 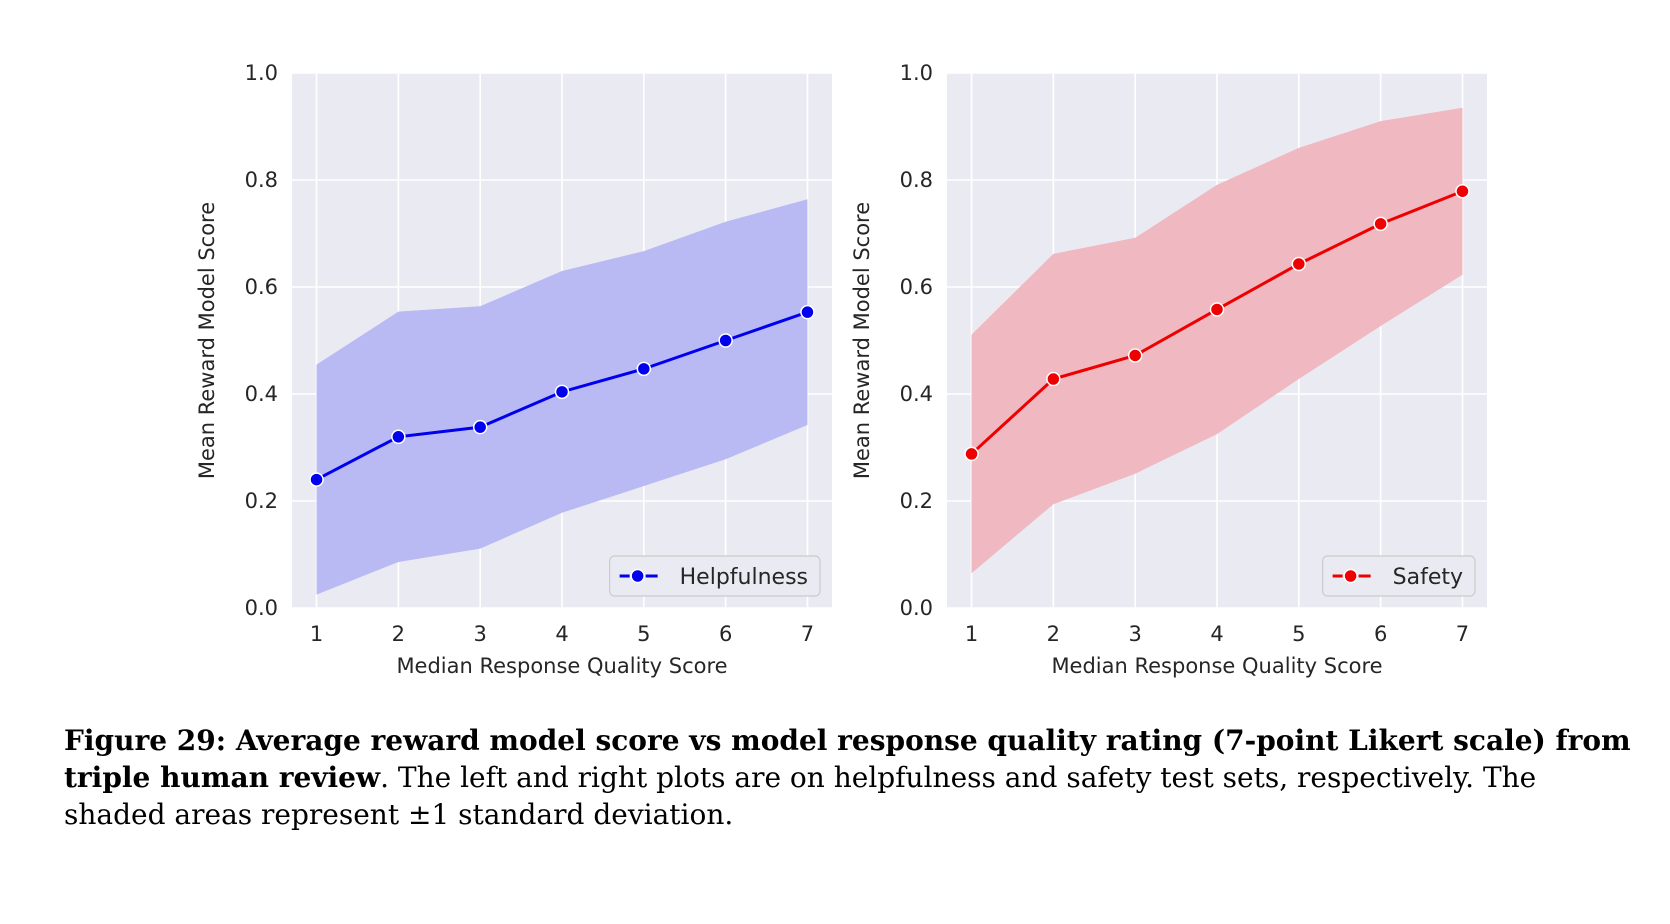 I want to click on std-band, so click(x=1217, y=340).